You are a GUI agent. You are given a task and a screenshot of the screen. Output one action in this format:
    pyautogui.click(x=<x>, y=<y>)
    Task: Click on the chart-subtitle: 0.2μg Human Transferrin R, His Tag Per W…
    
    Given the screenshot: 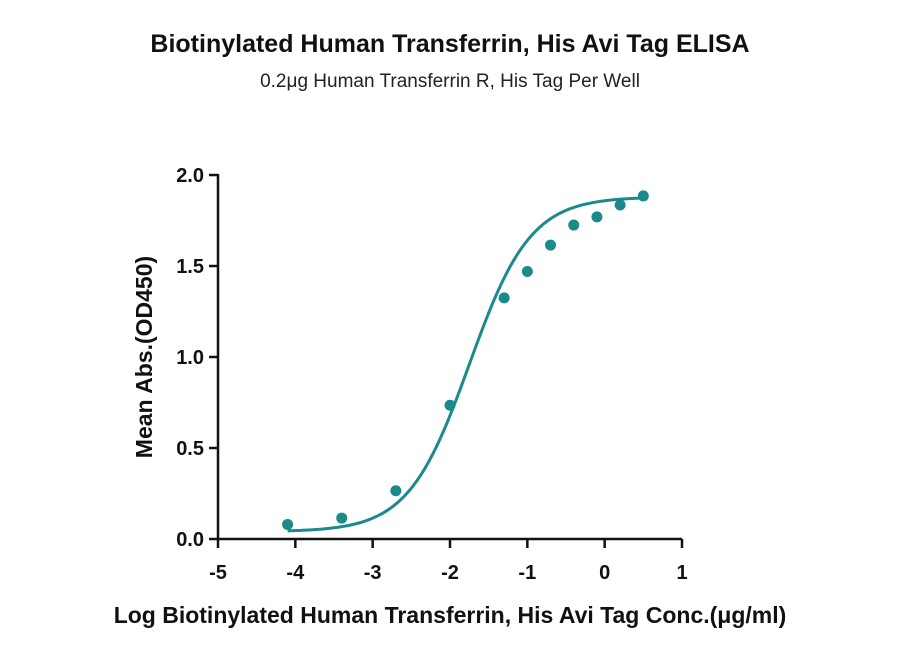 What is the action you would take?
    pyautogui.click(x=450, y=81)
    